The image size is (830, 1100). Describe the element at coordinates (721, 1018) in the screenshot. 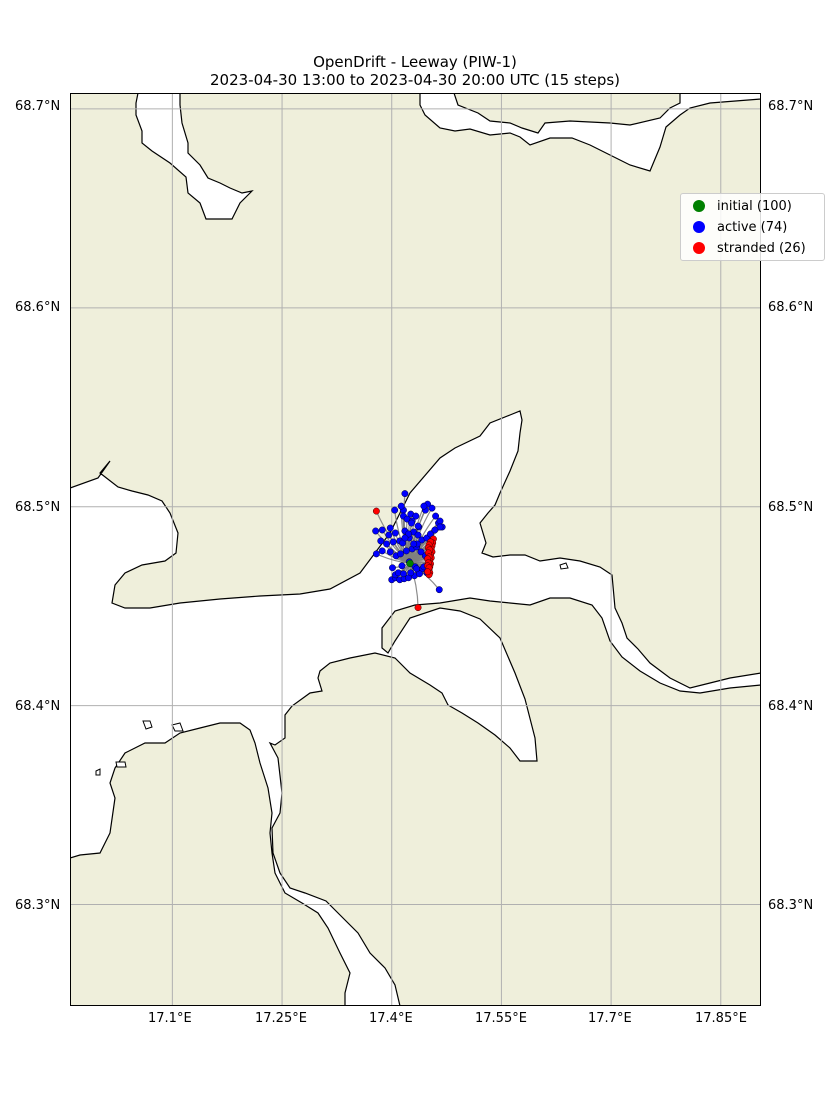

I see `x-tick-label: 17.85°E` at that location.